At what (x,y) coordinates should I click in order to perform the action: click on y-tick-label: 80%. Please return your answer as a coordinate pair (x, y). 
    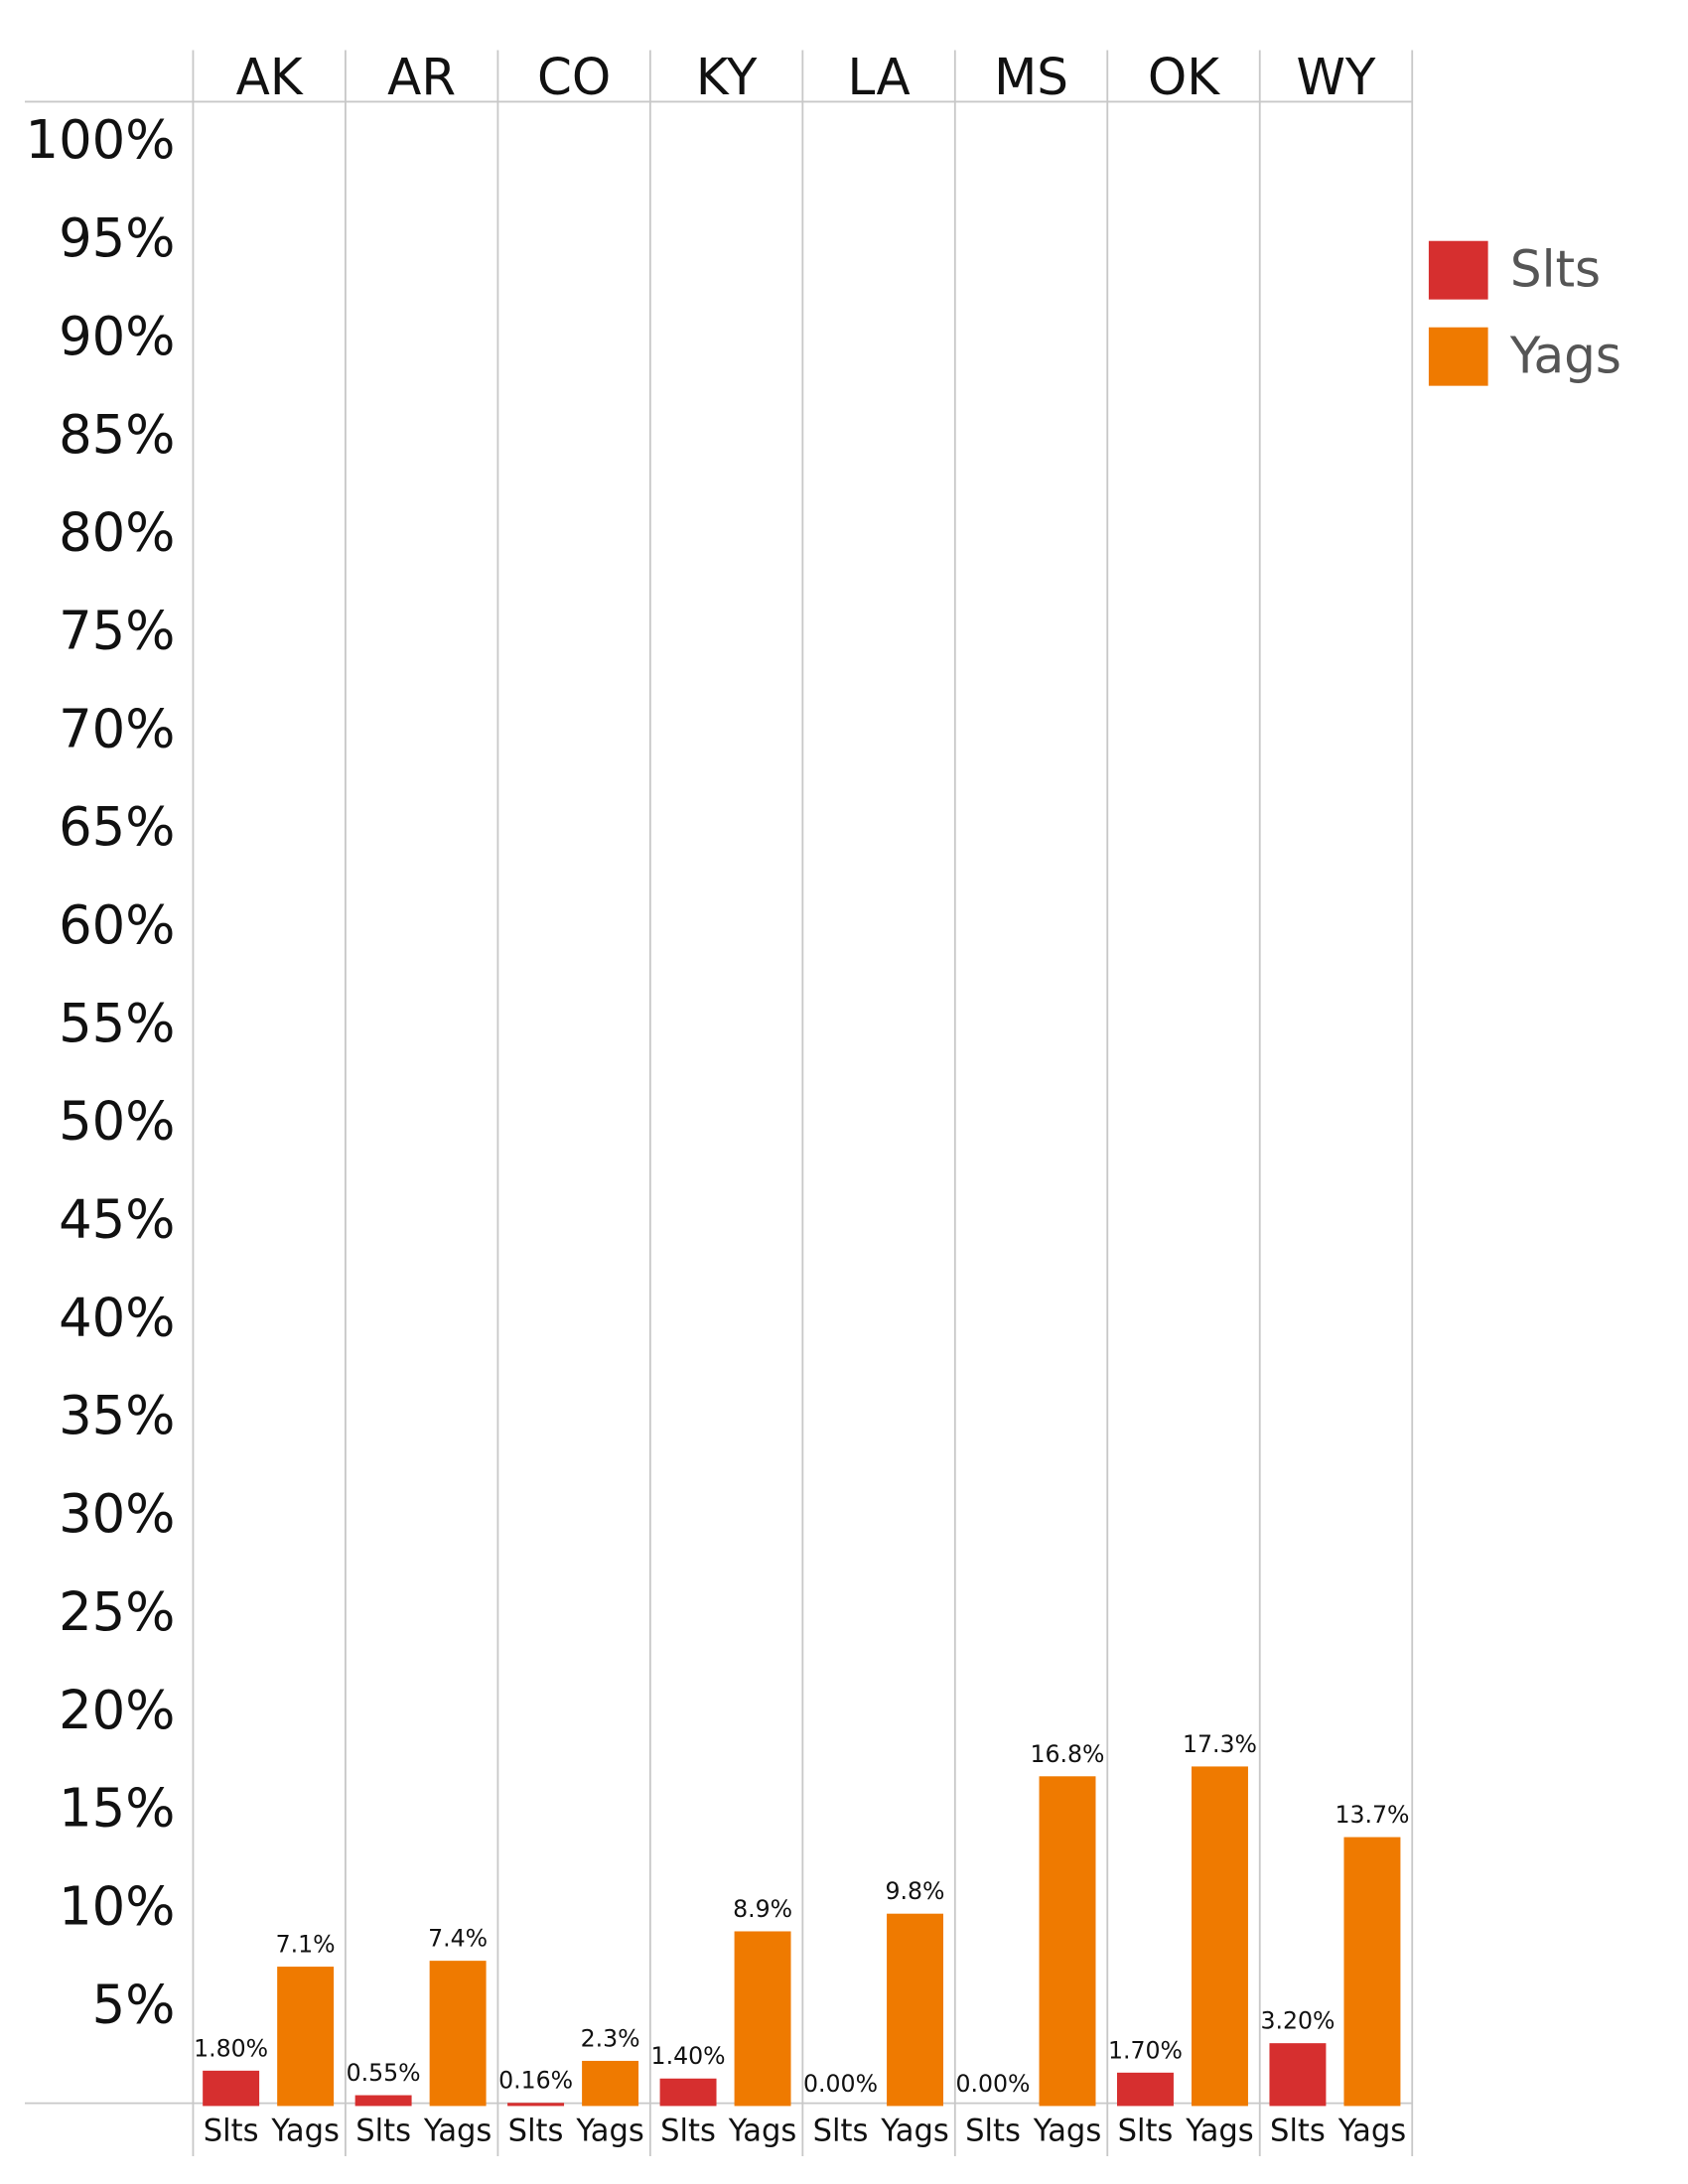
    Looking at the image, I should click on (117, 532).